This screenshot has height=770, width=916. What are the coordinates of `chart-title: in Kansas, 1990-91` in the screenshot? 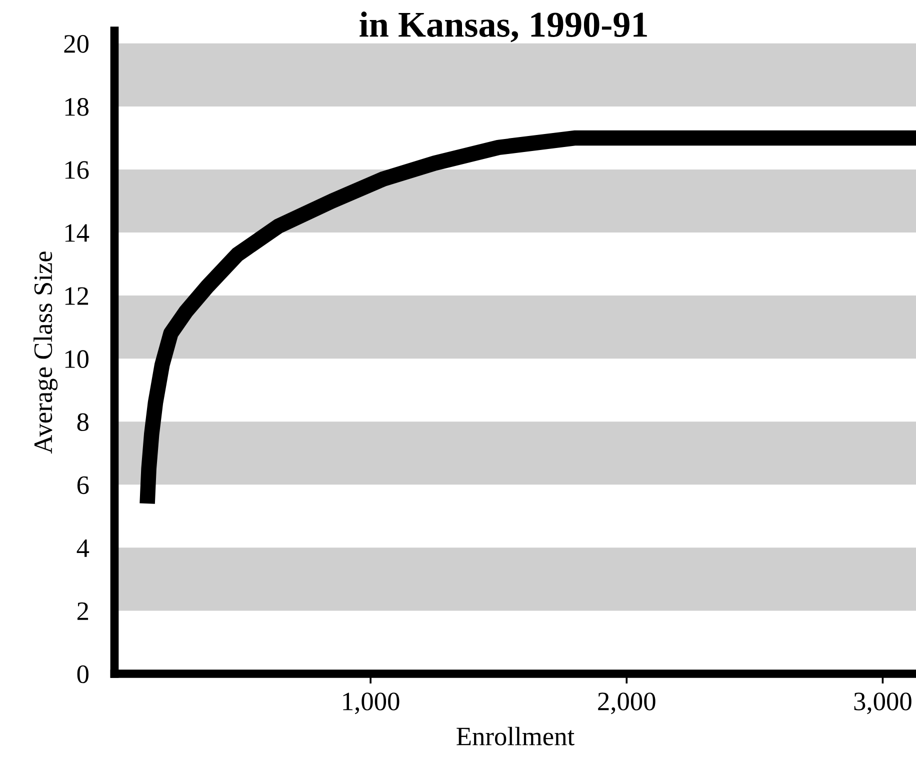 It's located at (503, 27).